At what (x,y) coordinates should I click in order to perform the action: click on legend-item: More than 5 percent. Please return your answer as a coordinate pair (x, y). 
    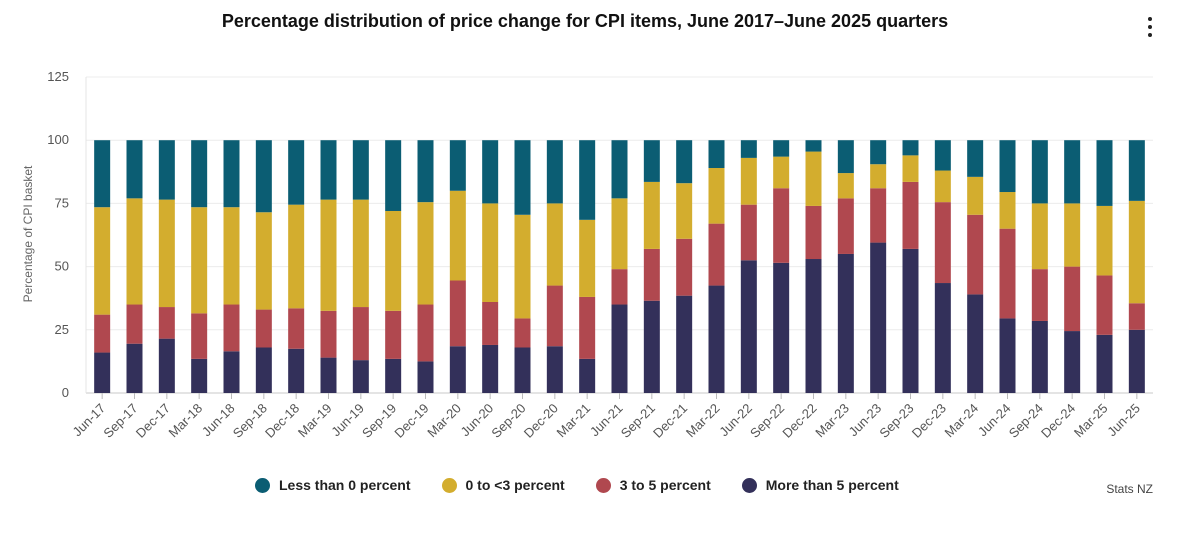
    Looking at the image, I should click on (820, 485).